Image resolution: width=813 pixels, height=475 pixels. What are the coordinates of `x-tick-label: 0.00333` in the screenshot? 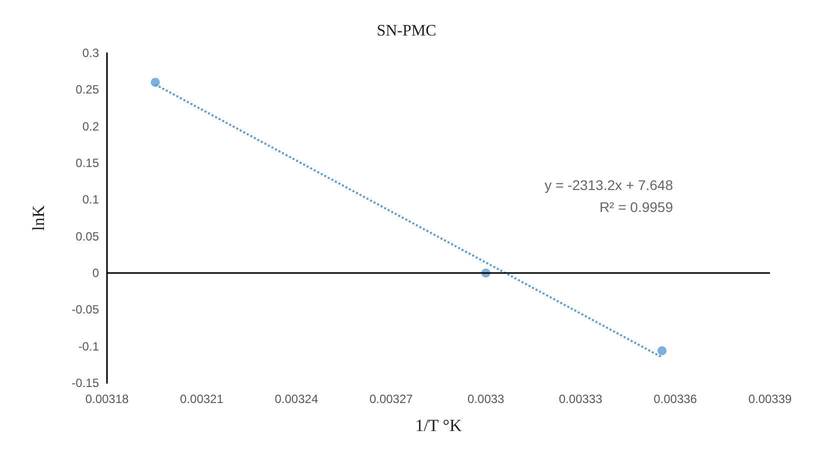 It's located at (580, 399).